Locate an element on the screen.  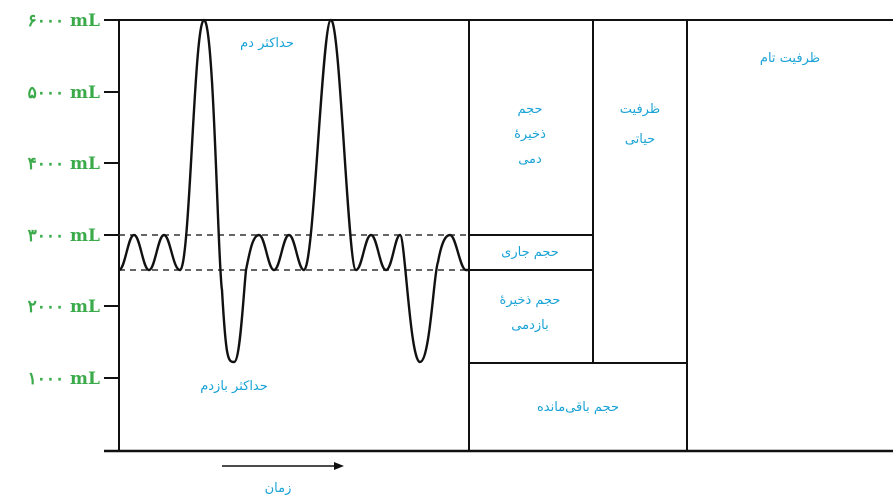
tick-label-5000: ۵۰۰۰ mL is located at coordinates (64, 93).